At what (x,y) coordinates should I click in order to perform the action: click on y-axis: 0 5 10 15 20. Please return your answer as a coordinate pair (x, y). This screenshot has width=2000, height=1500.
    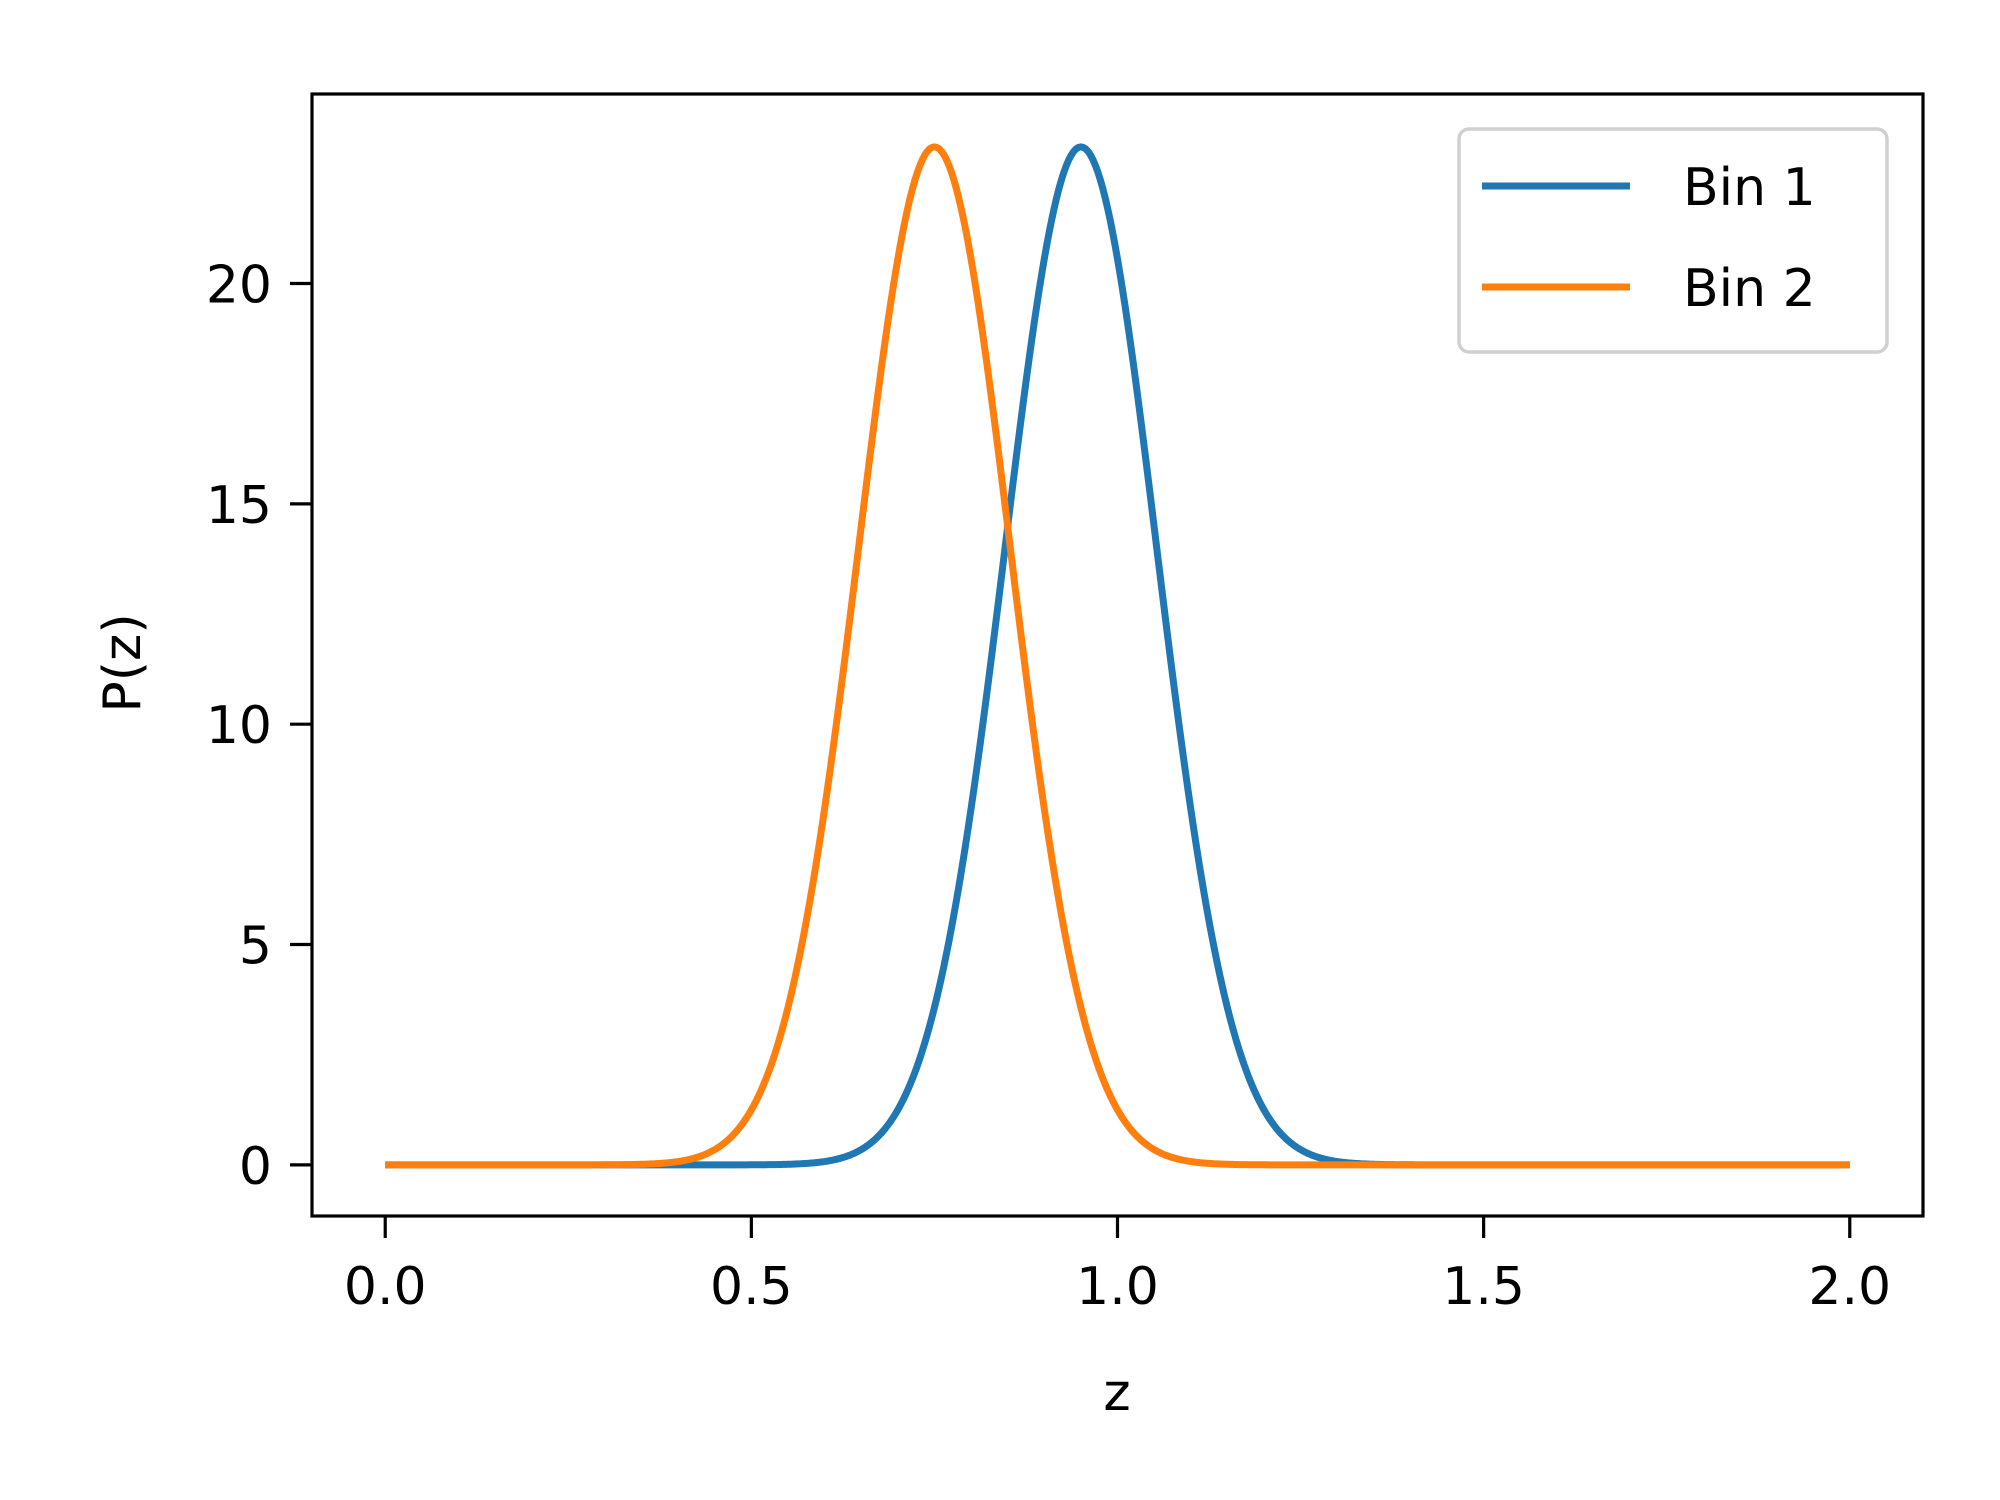
    Looking at the image, I should click on (259, 726).